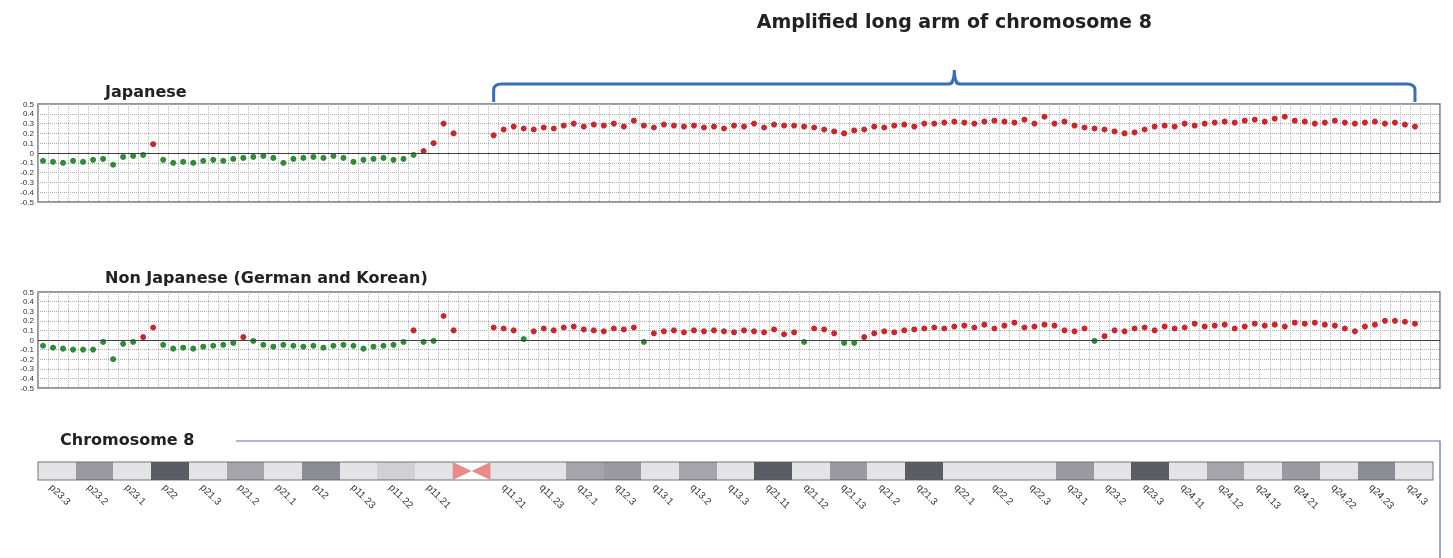 The height and width of the screenshot is (558, 1453). What do you see at coordinates (127, 439) in the screenshot?
I see `text: Chromosome 8` at bounding box center [127, 439].